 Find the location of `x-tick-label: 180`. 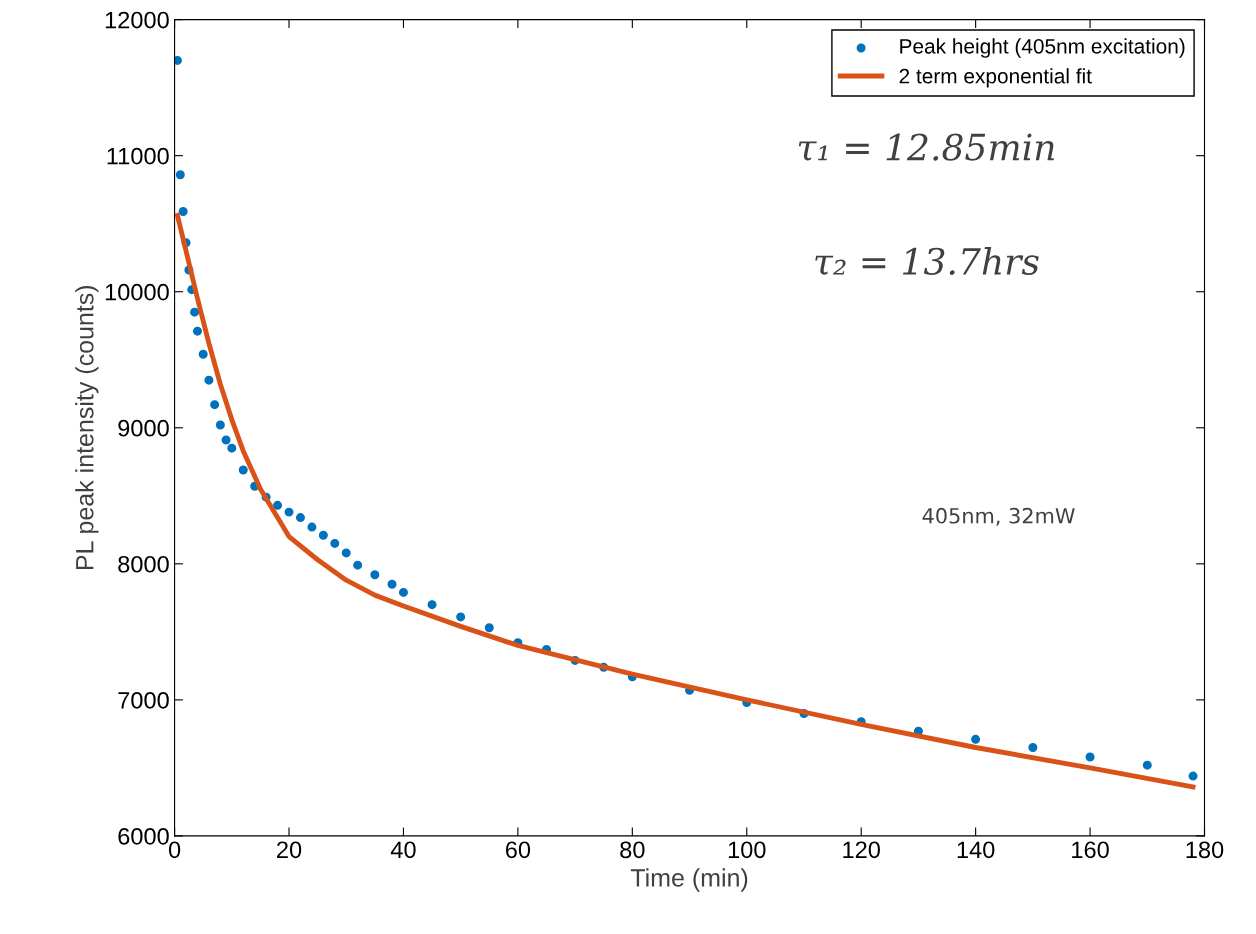

x-tick-label: 180 is located at coordinates (1205, 850).